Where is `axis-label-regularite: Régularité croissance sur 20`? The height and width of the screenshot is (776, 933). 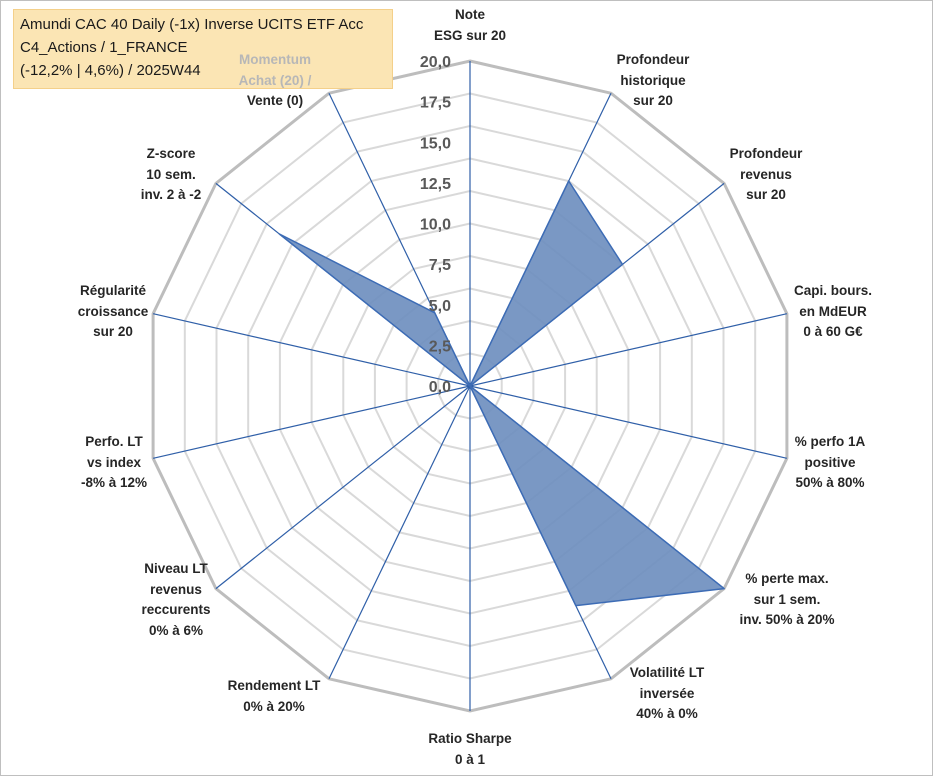
axis-label-regularite: Régularité croissance sur 20 is located at coordinates (113, 311).